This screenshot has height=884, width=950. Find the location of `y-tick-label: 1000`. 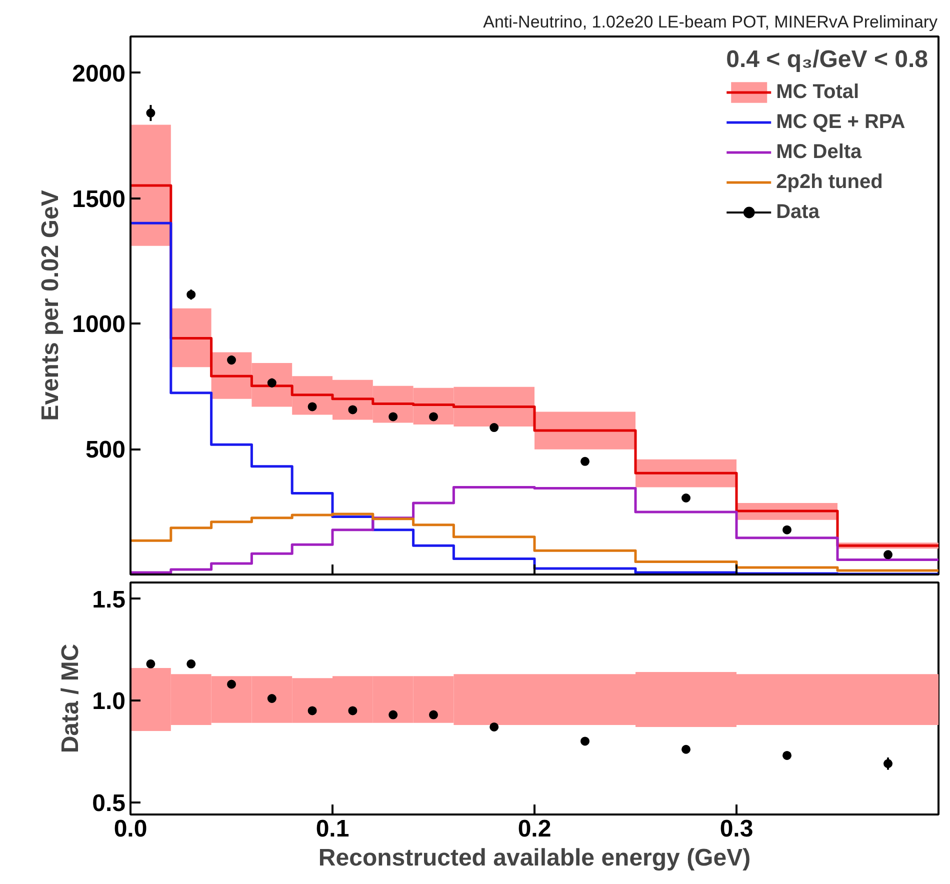

y-tick-label: 1000 is located at coordinates (99, 324).